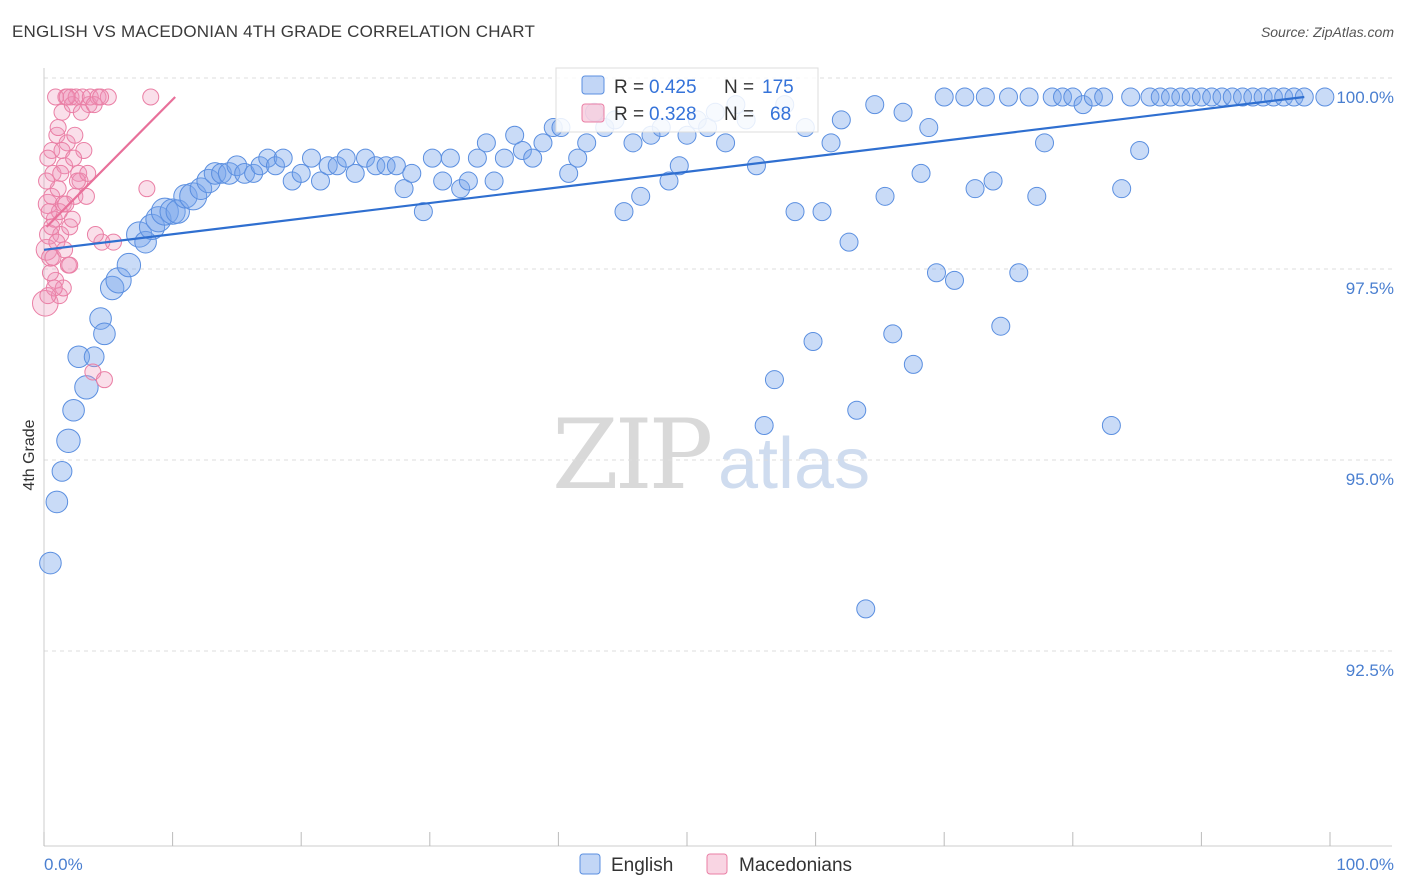  What do you see at coordinates (1370, 288) in the screenshot?
I see `y-tick-label-1: 97.5%` at bounding box center [1370, 288].